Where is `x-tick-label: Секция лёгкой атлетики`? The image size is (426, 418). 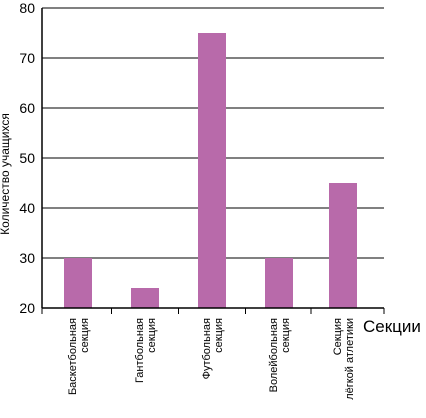 x-tick-label: Секция лёгкой атлетики is located at coordinates (344, 359).